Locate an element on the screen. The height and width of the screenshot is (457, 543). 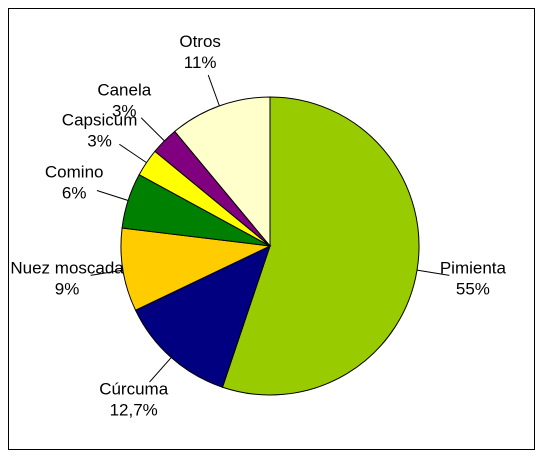
category-label: Nuez moscada is located at coordinates (67, 268).